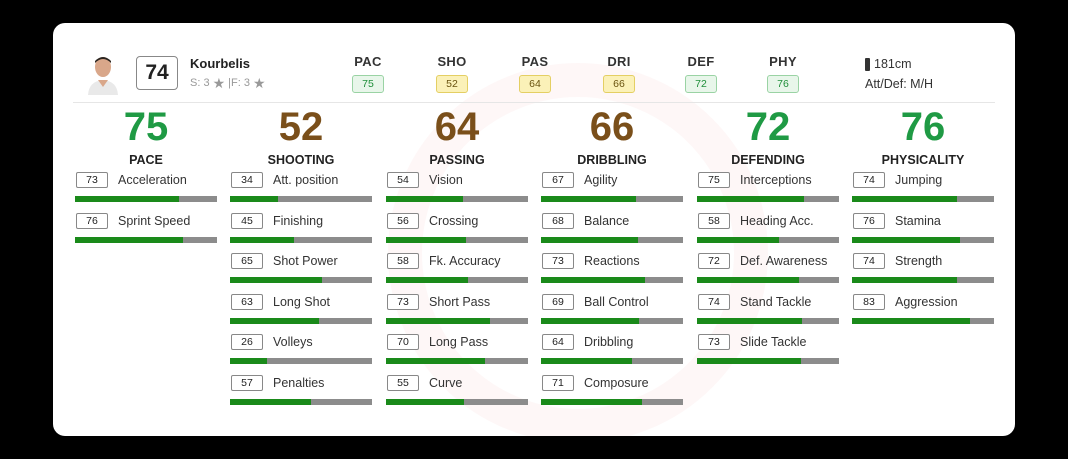  I want to click on stat-value-badge: 72, so click(714, 261).